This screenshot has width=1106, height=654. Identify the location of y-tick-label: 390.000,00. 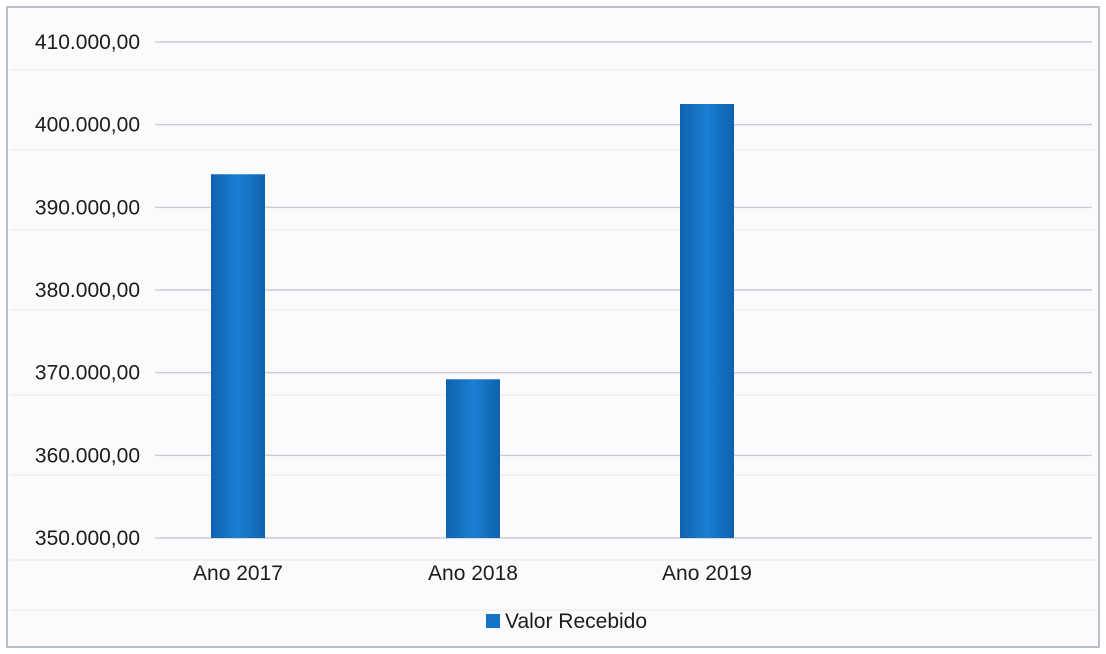
(87, 207).